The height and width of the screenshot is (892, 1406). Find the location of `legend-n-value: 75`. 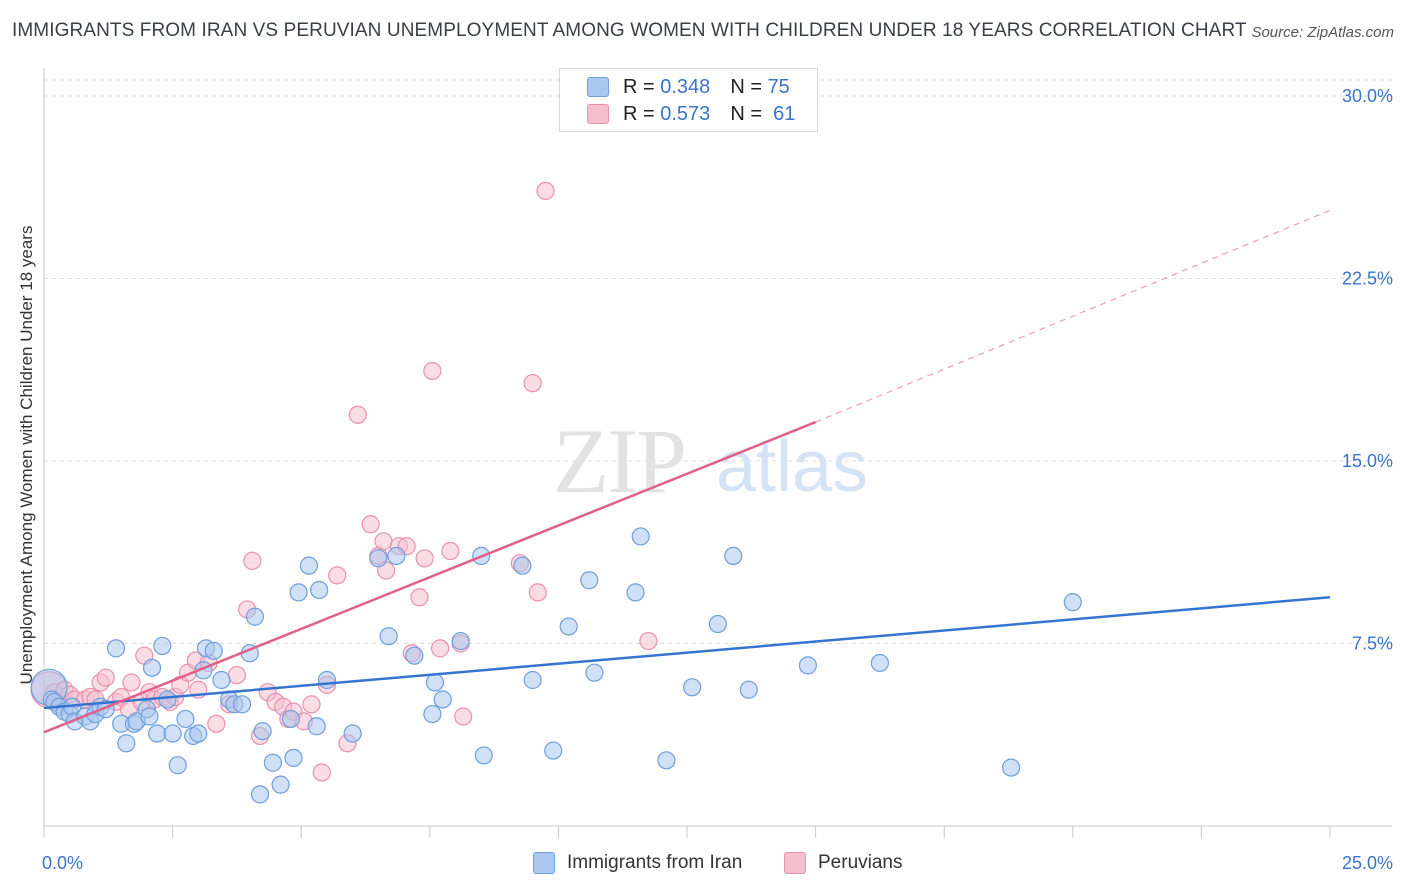

legend-n-value: 75 is located at coordinates (778, 86).